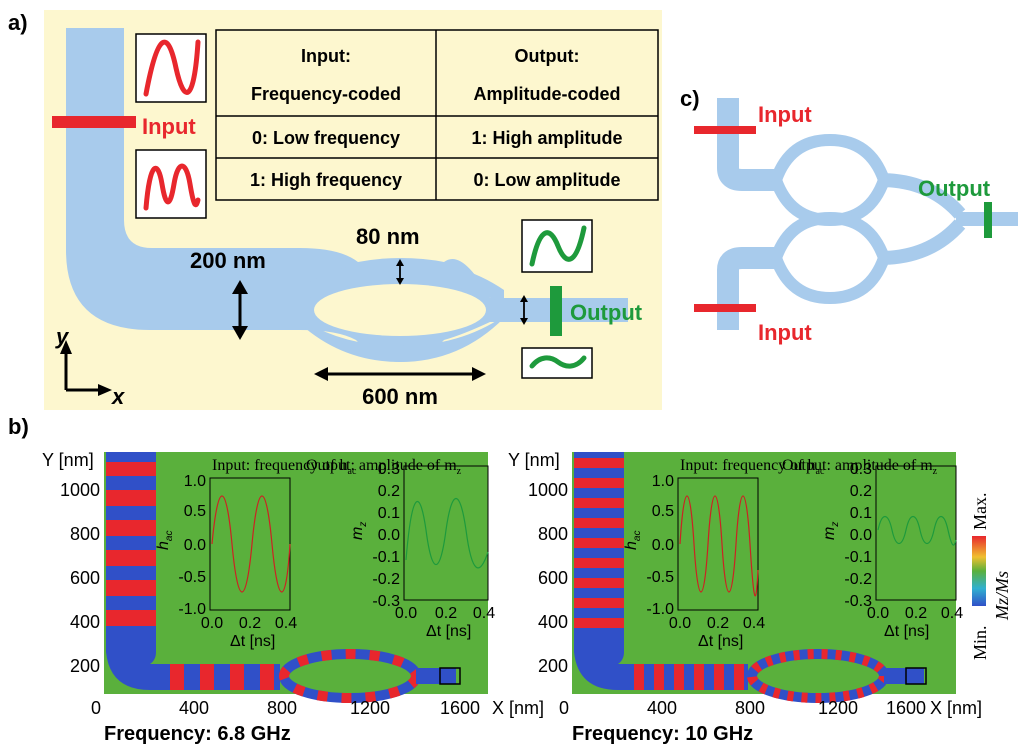 This screenshot has width=1018, height=751. I want to click on low-amplitude-wave, so click(558, 362).